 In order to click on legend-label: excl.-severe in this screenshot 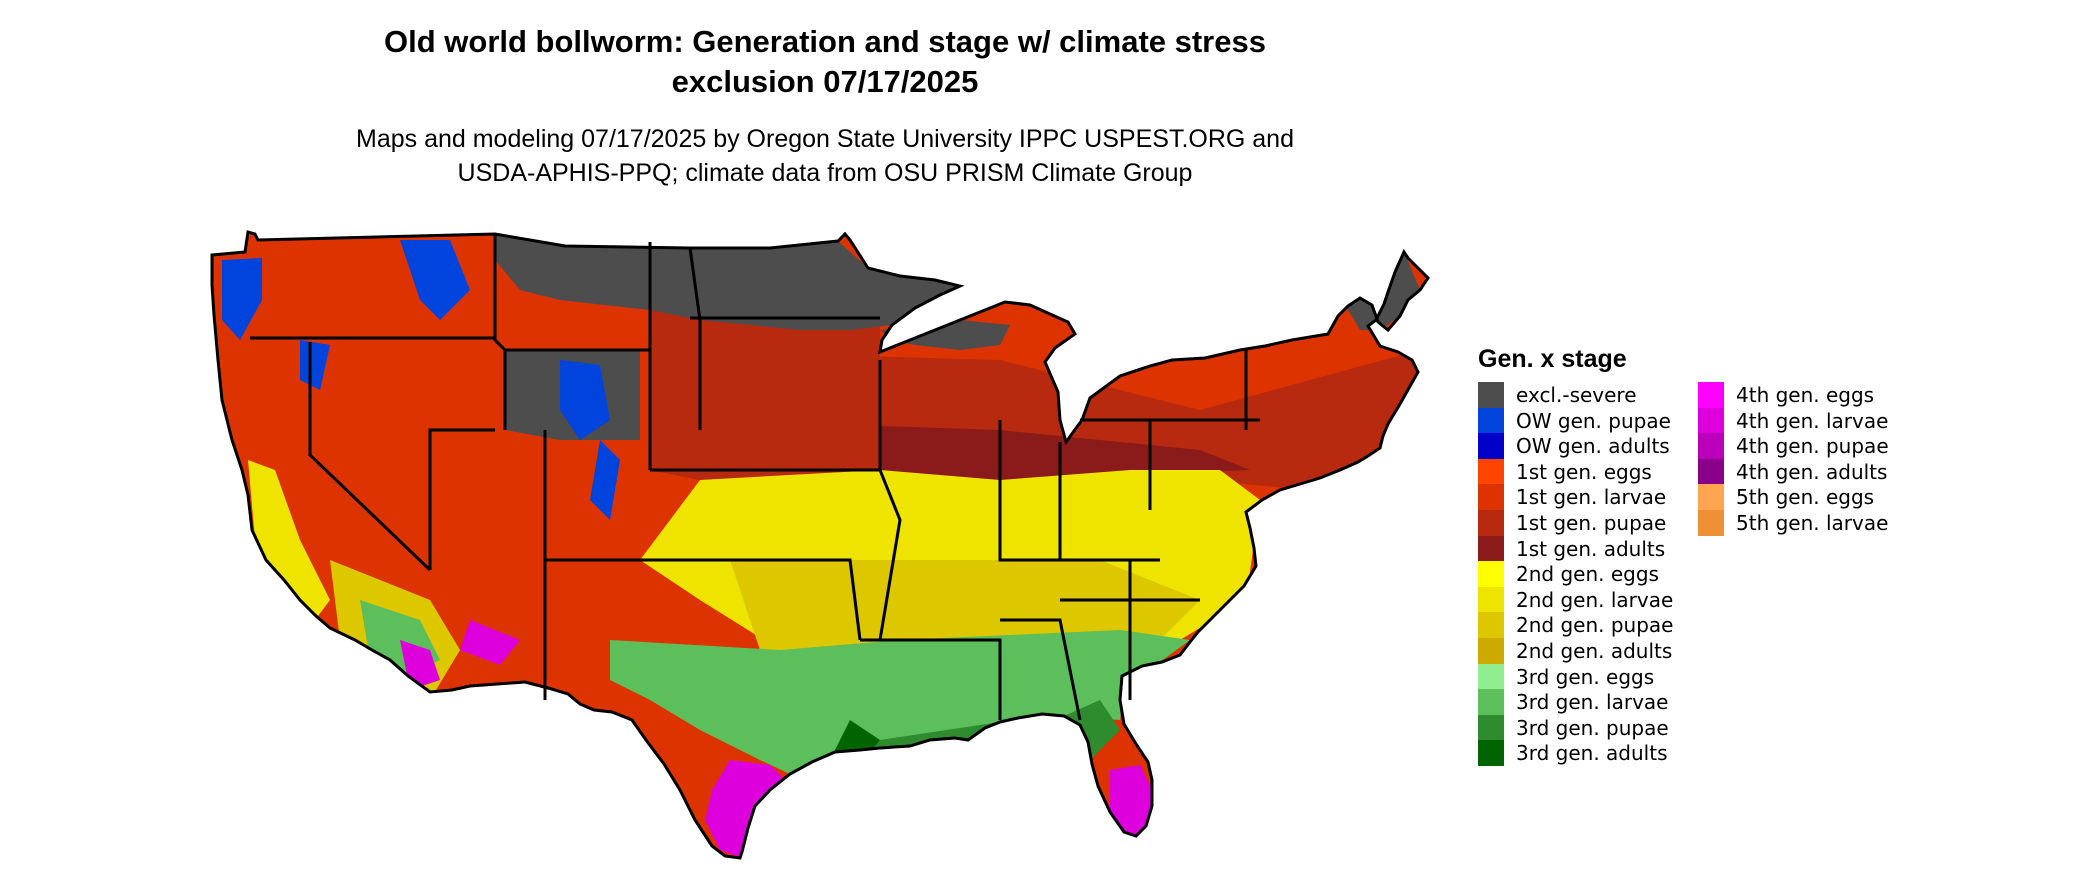, I will do `click(1576, 395)`.